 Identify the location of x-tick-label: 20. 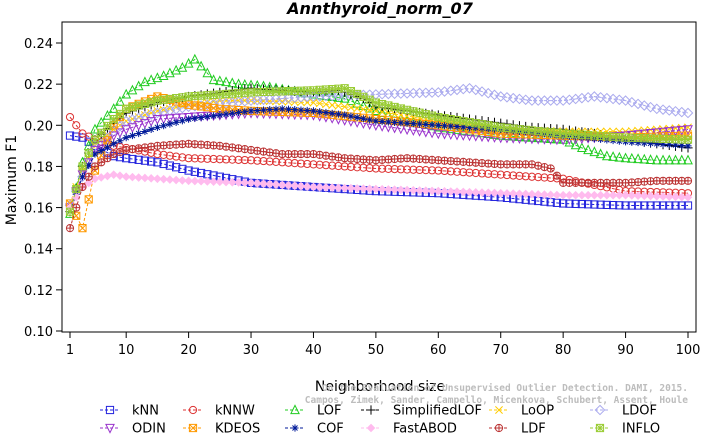
(188, 350).